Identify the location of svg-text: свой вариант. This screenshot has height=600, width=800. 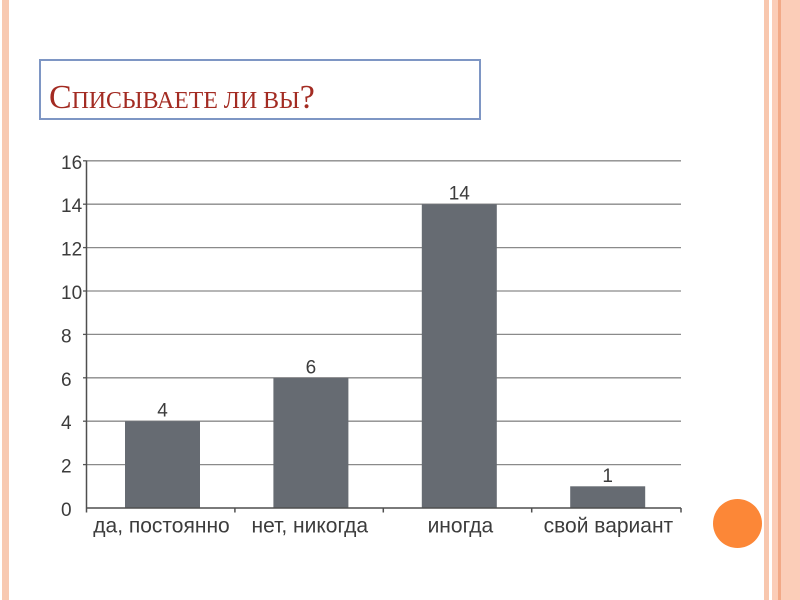
(609, 525).